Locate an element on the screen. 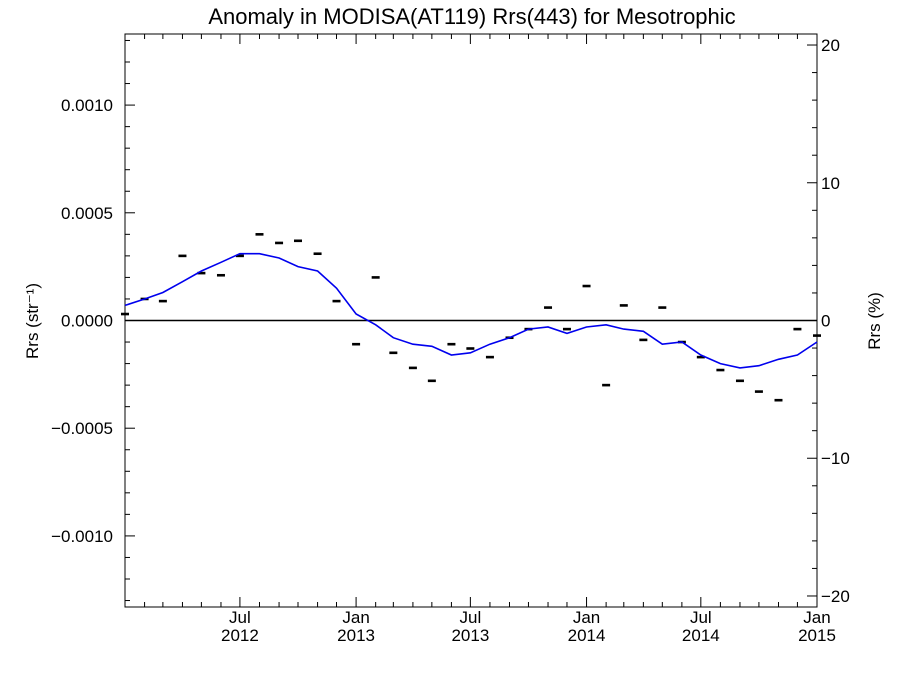 This screenshot has width=900, height=675. left-tick-label: −0.0010 is located at coordinates (82, 536).